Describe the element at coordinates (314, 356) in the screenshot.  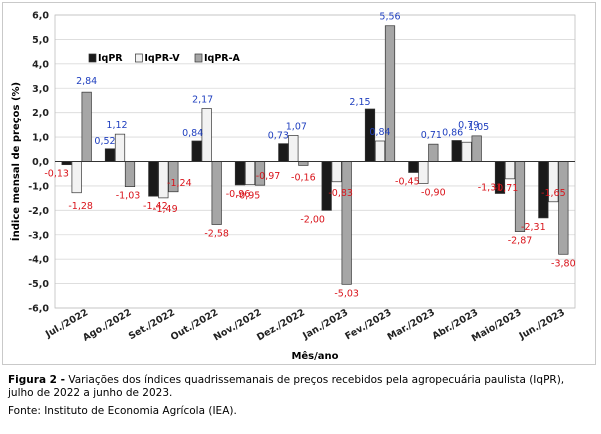
I see `x-axis-title: Mês/ano` at that location.